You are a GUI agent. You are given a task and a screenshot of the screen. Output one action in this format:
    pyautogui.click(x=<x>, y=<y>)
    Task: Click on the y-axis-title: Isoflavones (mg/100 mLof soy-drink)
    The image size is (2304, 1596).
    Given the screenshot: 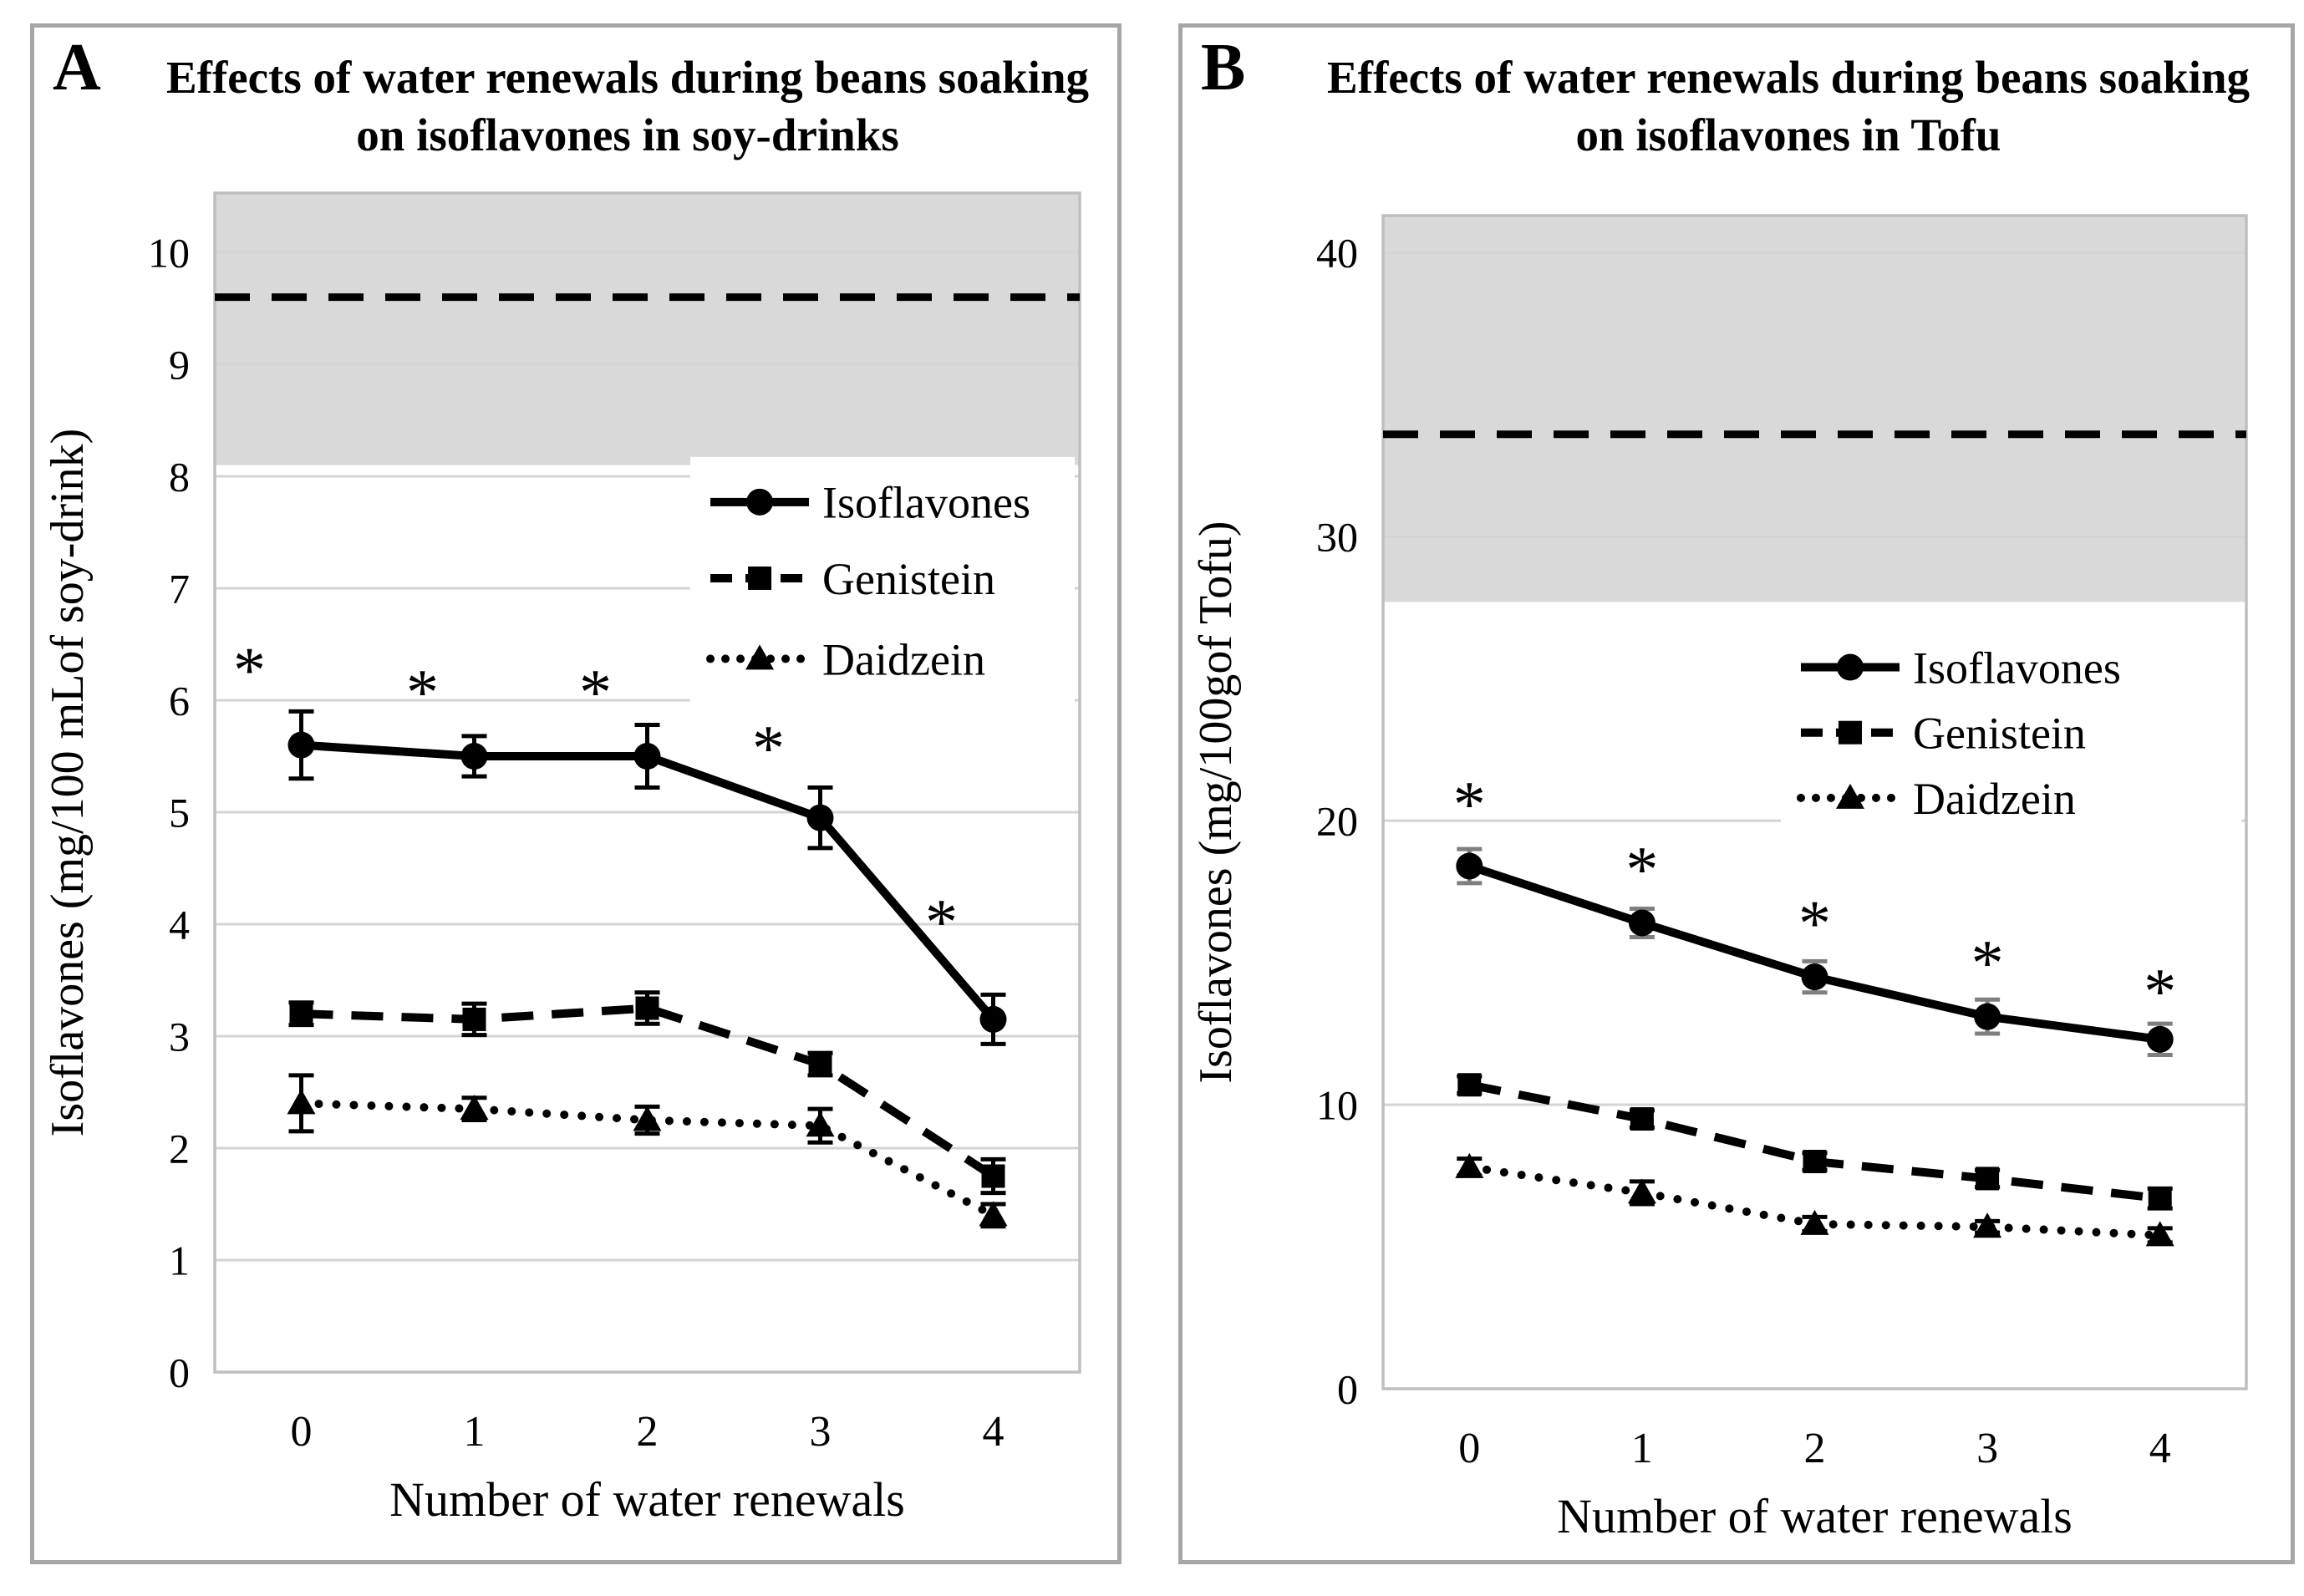 What is the action you would take?
    pyautogui.click(x=68, y=783)
    